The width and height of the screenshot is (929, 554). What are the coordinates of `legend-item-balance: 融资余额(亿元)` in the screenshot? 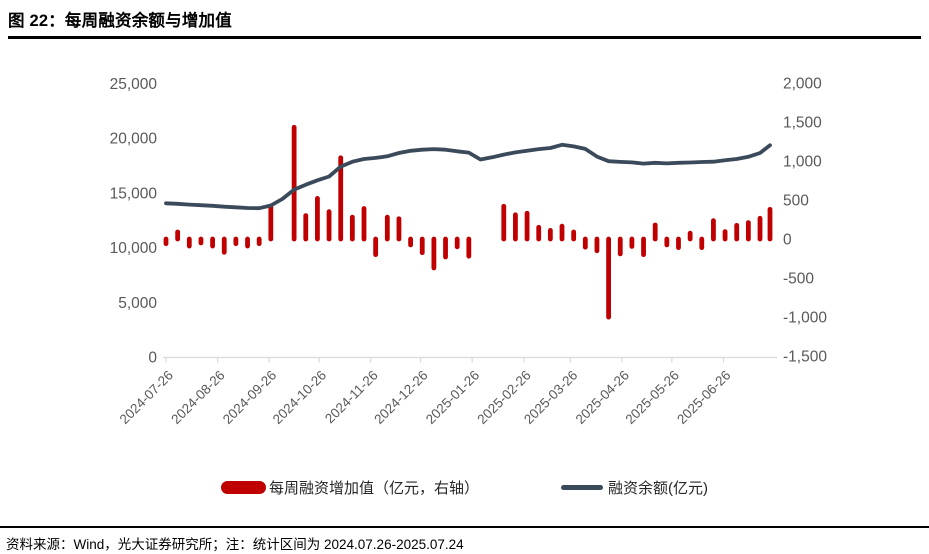 It's located at (634, 487).